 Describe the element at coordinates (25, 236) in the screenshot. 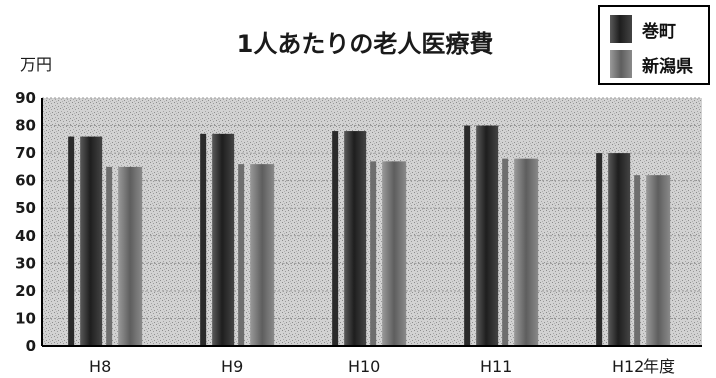

I see `y-tick-label: 40` at that location.